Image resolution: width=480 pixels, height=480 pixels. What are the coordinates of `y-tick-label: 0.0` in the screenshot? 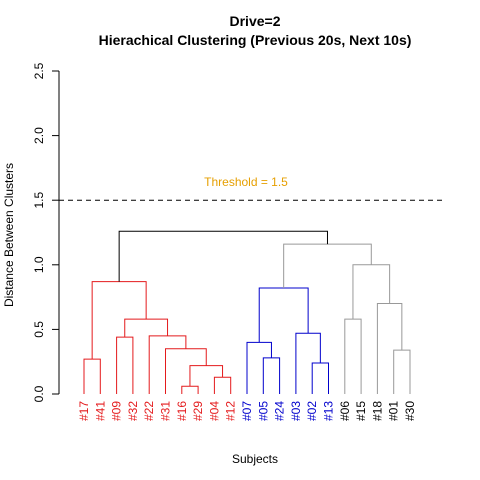 It's located at (39, 393).